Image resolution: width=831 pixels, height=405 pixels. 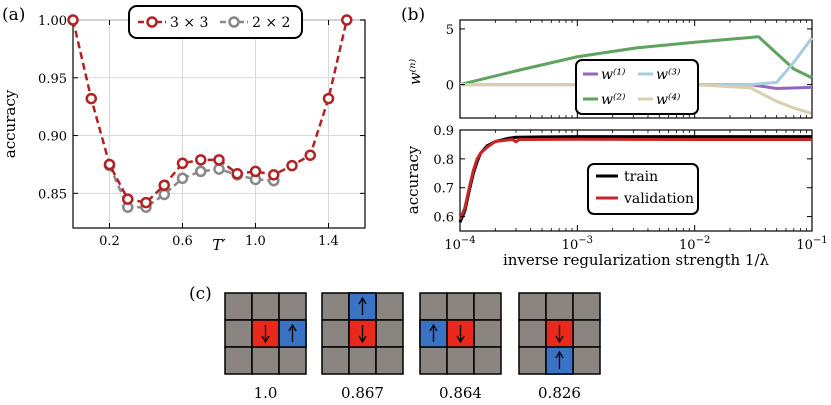 I want to click on b-ytick-label: 0, so click(x=450, y=86).